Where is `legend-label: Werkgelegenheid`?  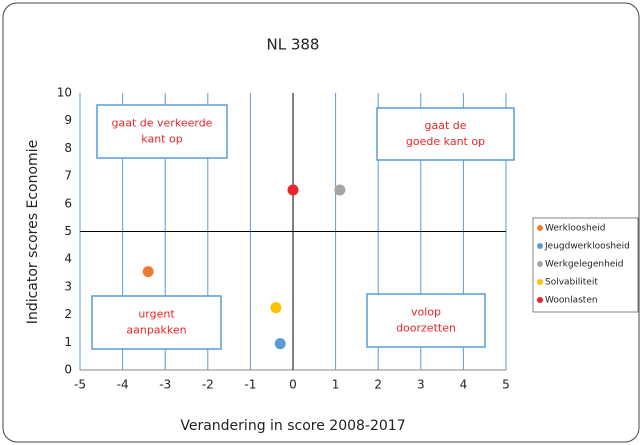
legend-label: Werkgelegenheid is located at coordinates (584, 265).